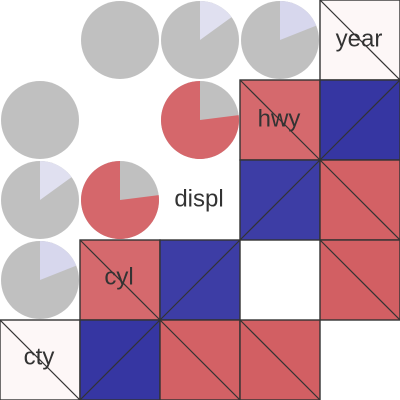  I want to click on shade-hatch-year-cty, so click(359, 40).